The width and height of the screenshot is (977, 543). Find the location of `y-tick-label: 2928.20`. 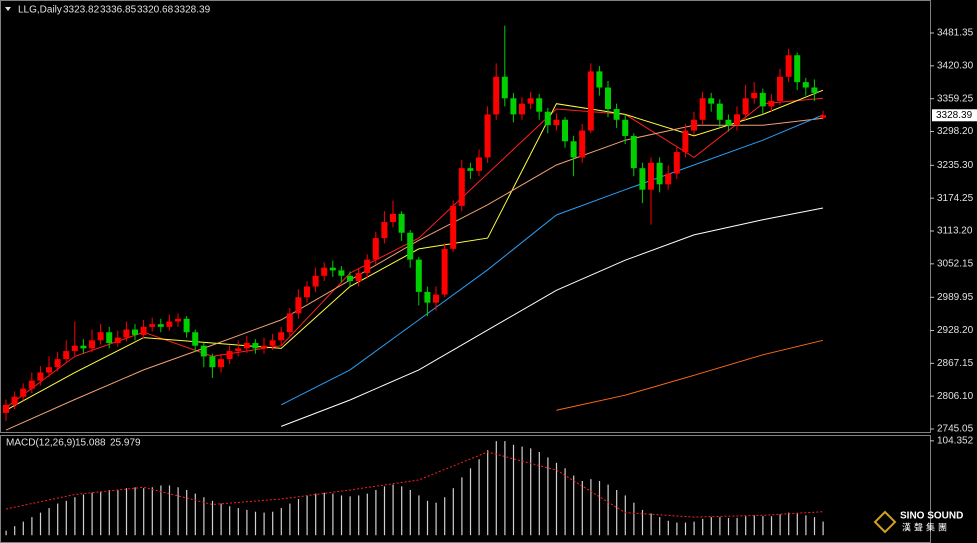

y-tick-label: 2928.20 is located at coordinates (955, 330).